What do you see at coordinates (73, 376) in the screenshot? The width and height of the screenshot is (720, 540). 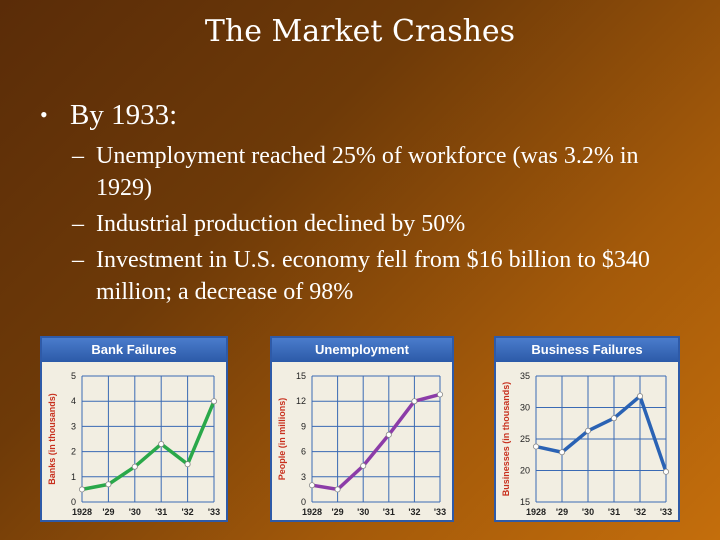 I see `y-tick-label: 5` at bounding box center [73, 376].